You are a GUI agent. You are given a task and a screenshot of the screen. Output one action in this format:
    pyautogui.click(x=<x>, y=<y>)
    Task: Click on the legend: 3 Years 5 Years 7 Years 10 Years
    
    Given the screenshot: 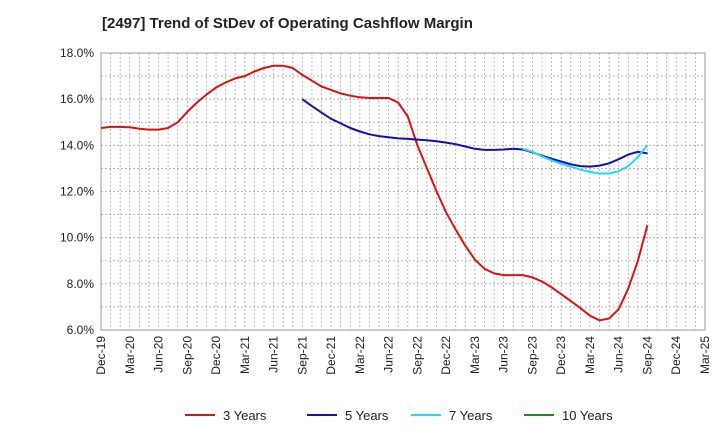 What is the action you would take?
    pyautogui.click(x=399, y=415)
    